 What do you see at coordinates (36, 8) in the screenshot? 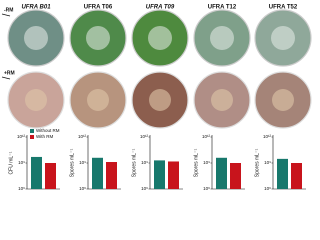
I see `strain-label: UFRA B01` at bounding box center [36, 8].